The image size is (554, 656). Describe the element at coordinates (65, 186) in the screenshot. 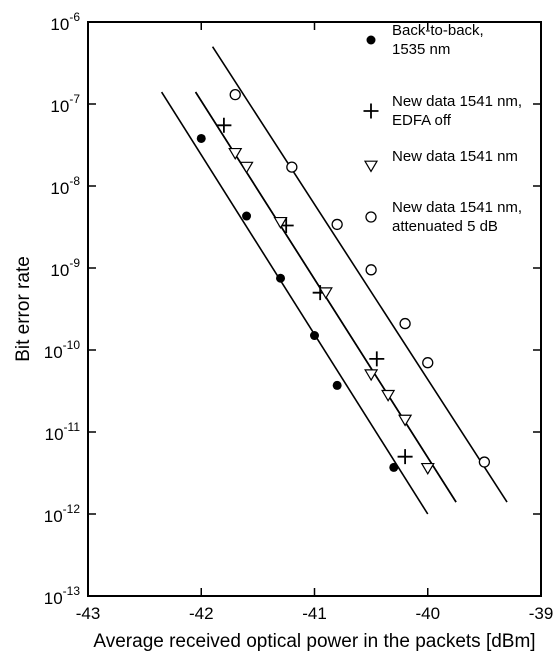

I see `y-tick-label: 10⁻⁸` at that location.